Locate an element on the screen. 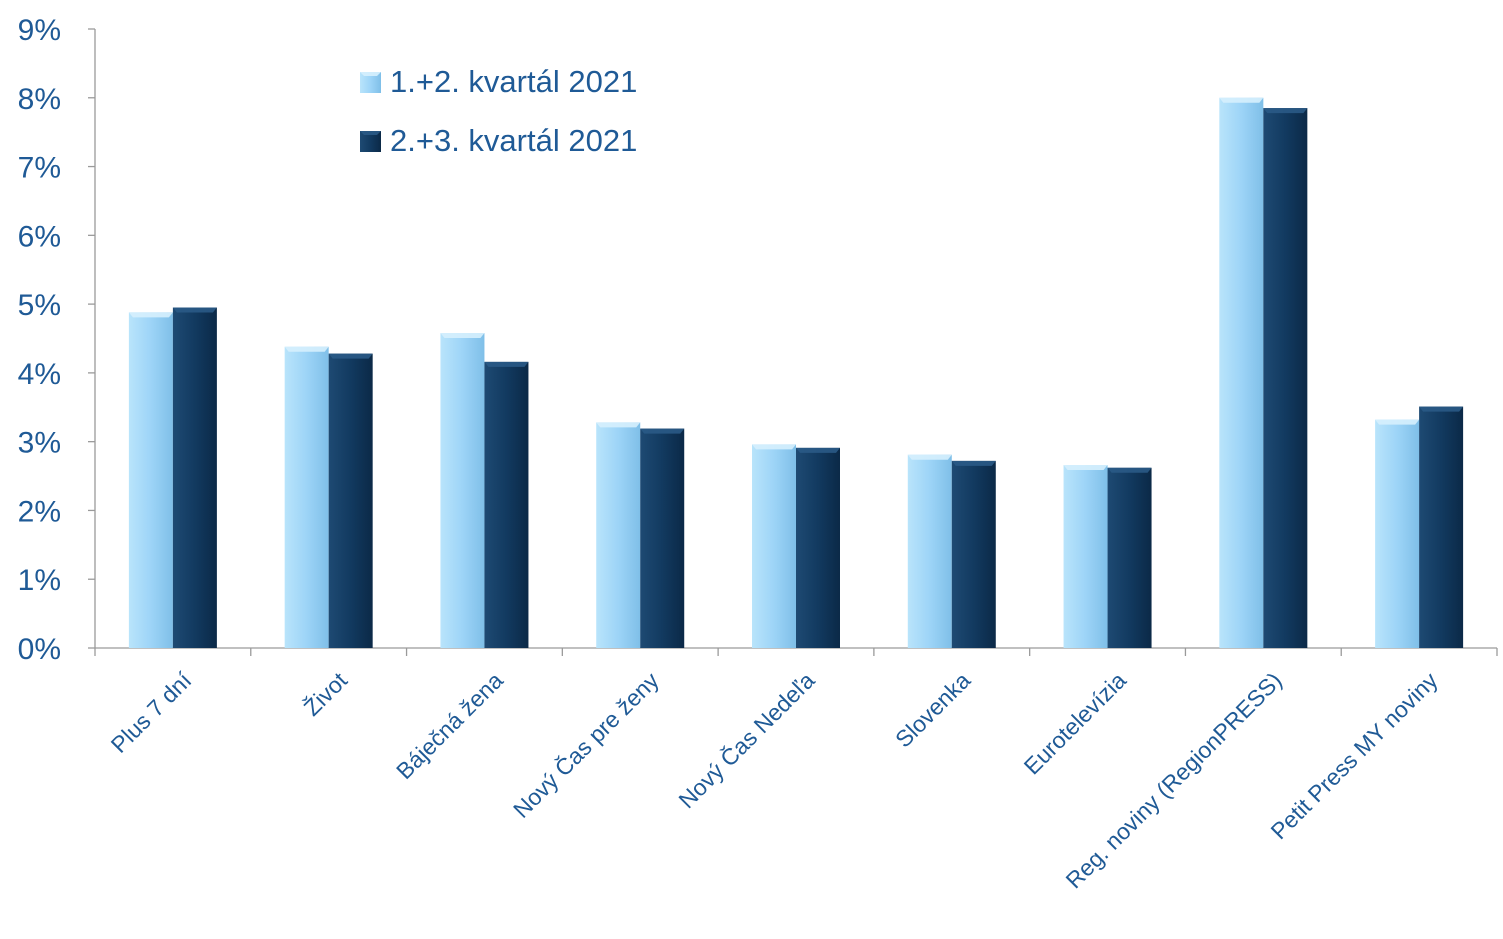  y-tick-label: 1% is located at coordinates (39, 580).